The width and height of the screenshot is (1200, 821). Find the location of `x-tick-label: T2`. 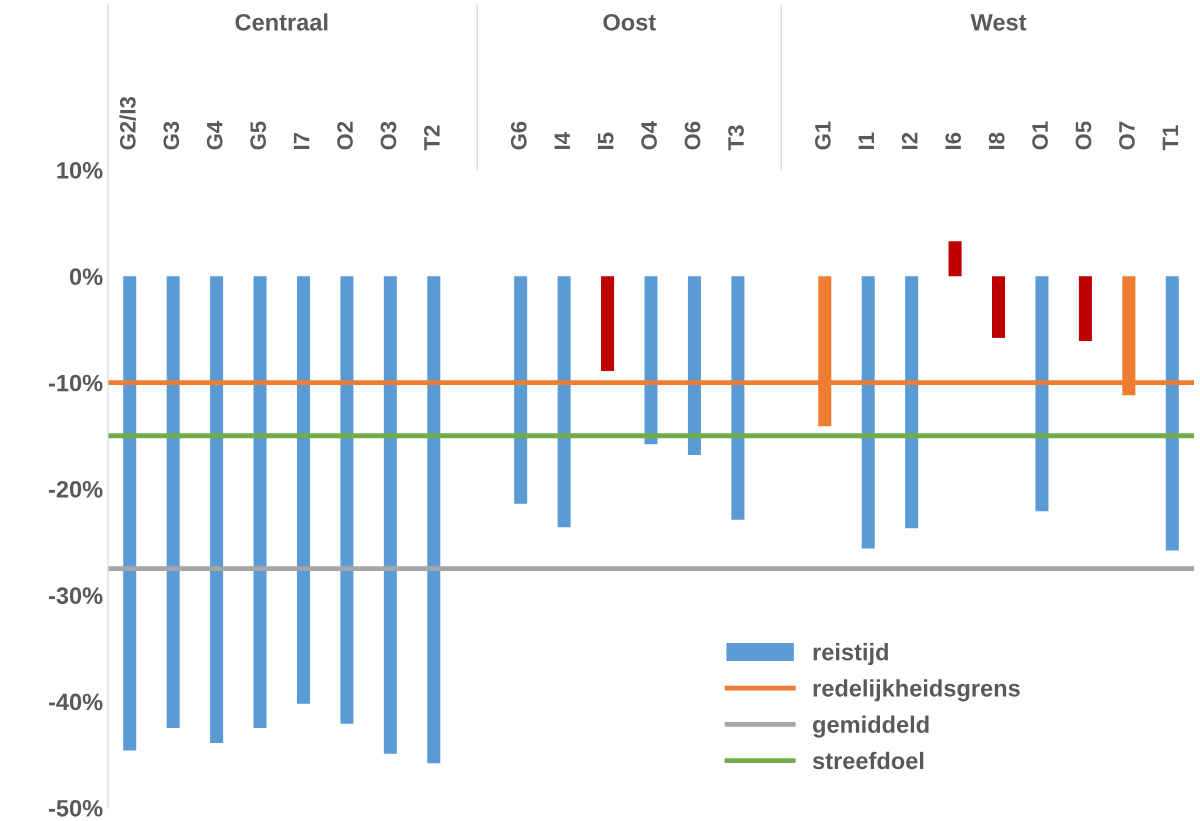

x-tick-label: T2 is located at coordinates (432, 138).